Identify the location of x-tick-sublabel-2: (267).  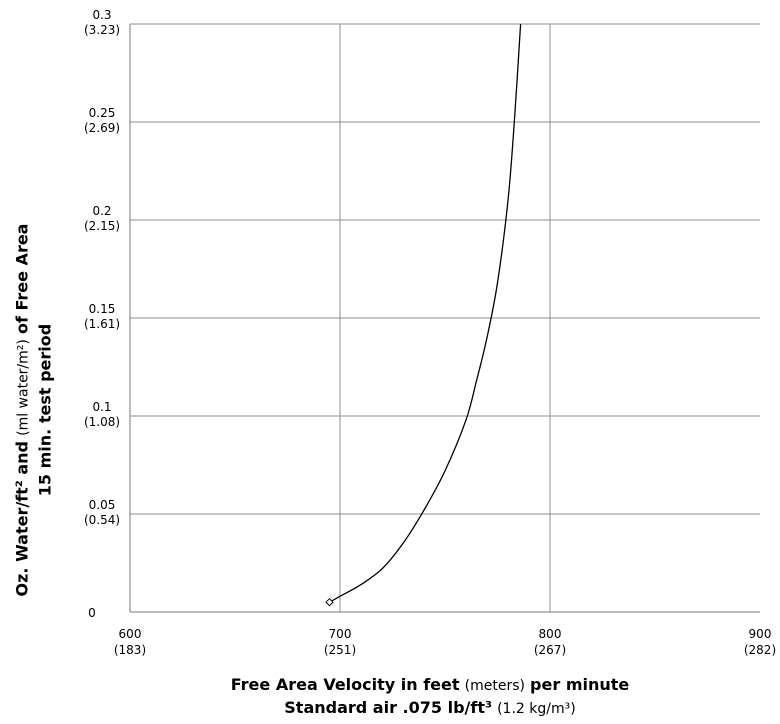
(550, 650).